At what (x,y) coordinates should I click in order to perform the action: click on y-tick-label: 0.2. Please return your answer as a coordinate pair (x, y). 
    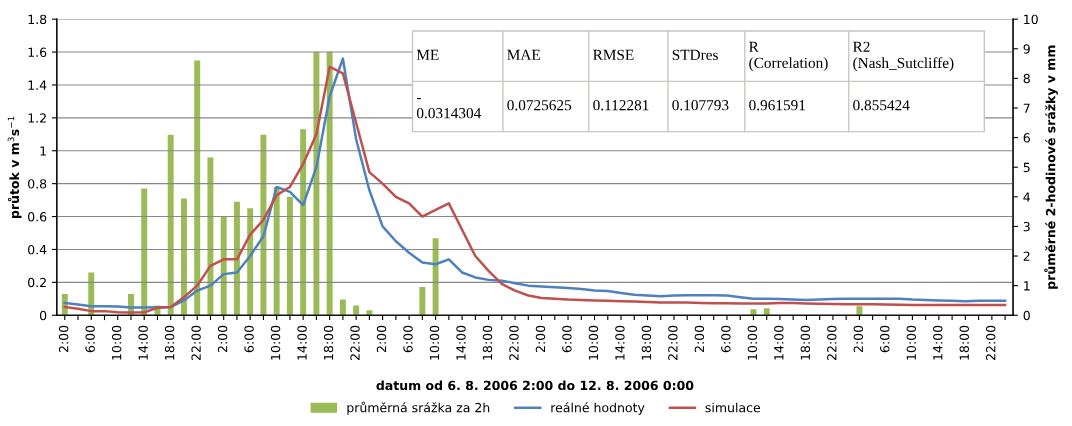
    Looking at the image, I should click on (37, 282).